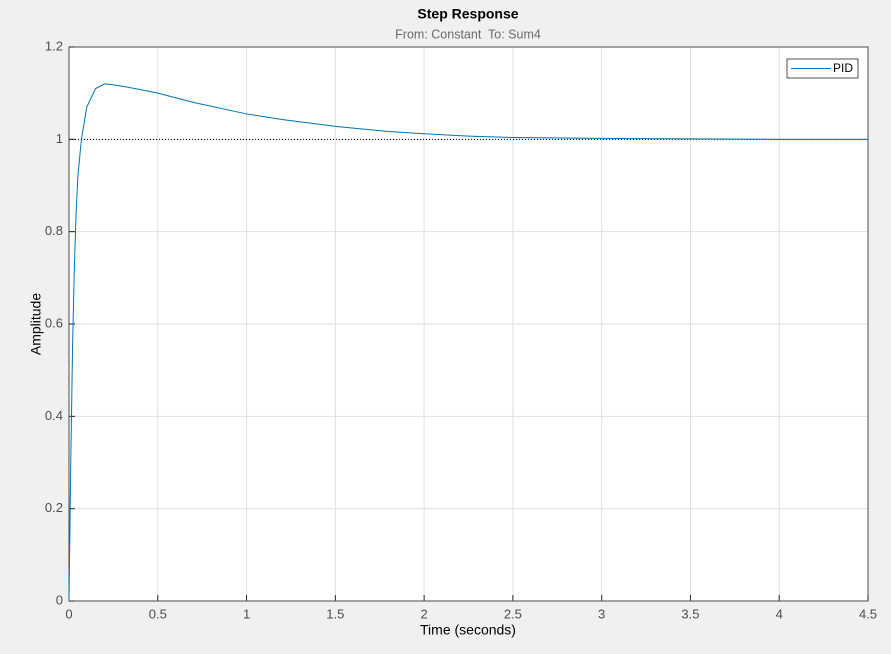 The height and width of the screenshot is (654, 891). I want to click on x-tick-label: 4.5, so click(868, 613).